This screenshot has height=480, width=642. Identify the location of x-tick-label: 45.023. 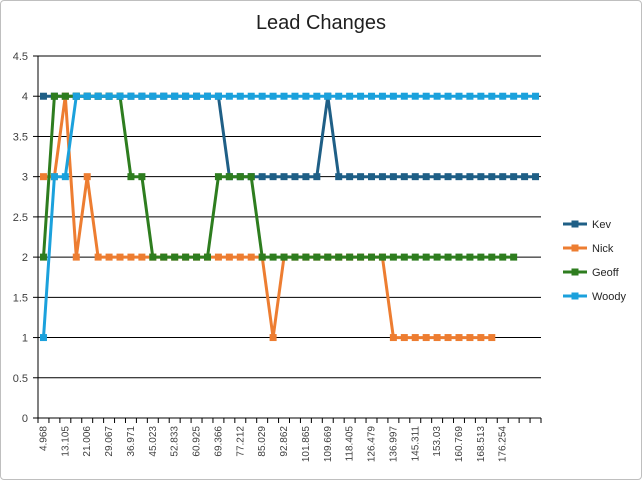
(153, 441).